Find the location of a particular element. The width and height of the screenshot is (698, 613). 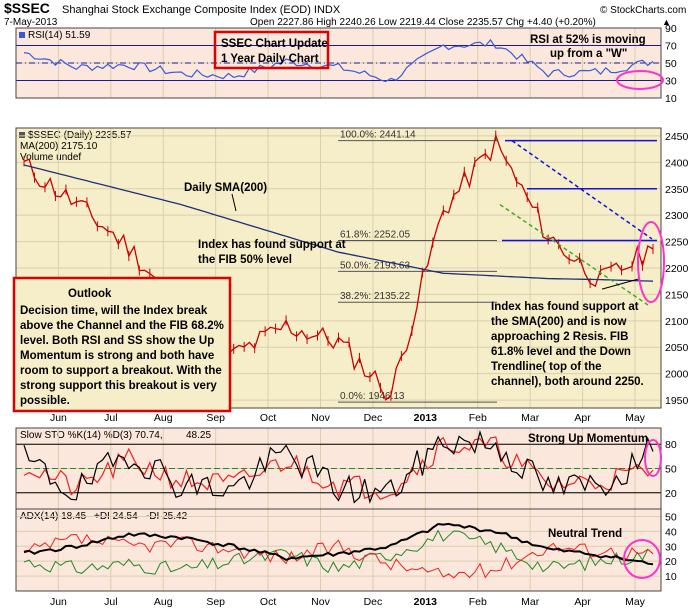

price-highlight is located at coordinates (651, 262).